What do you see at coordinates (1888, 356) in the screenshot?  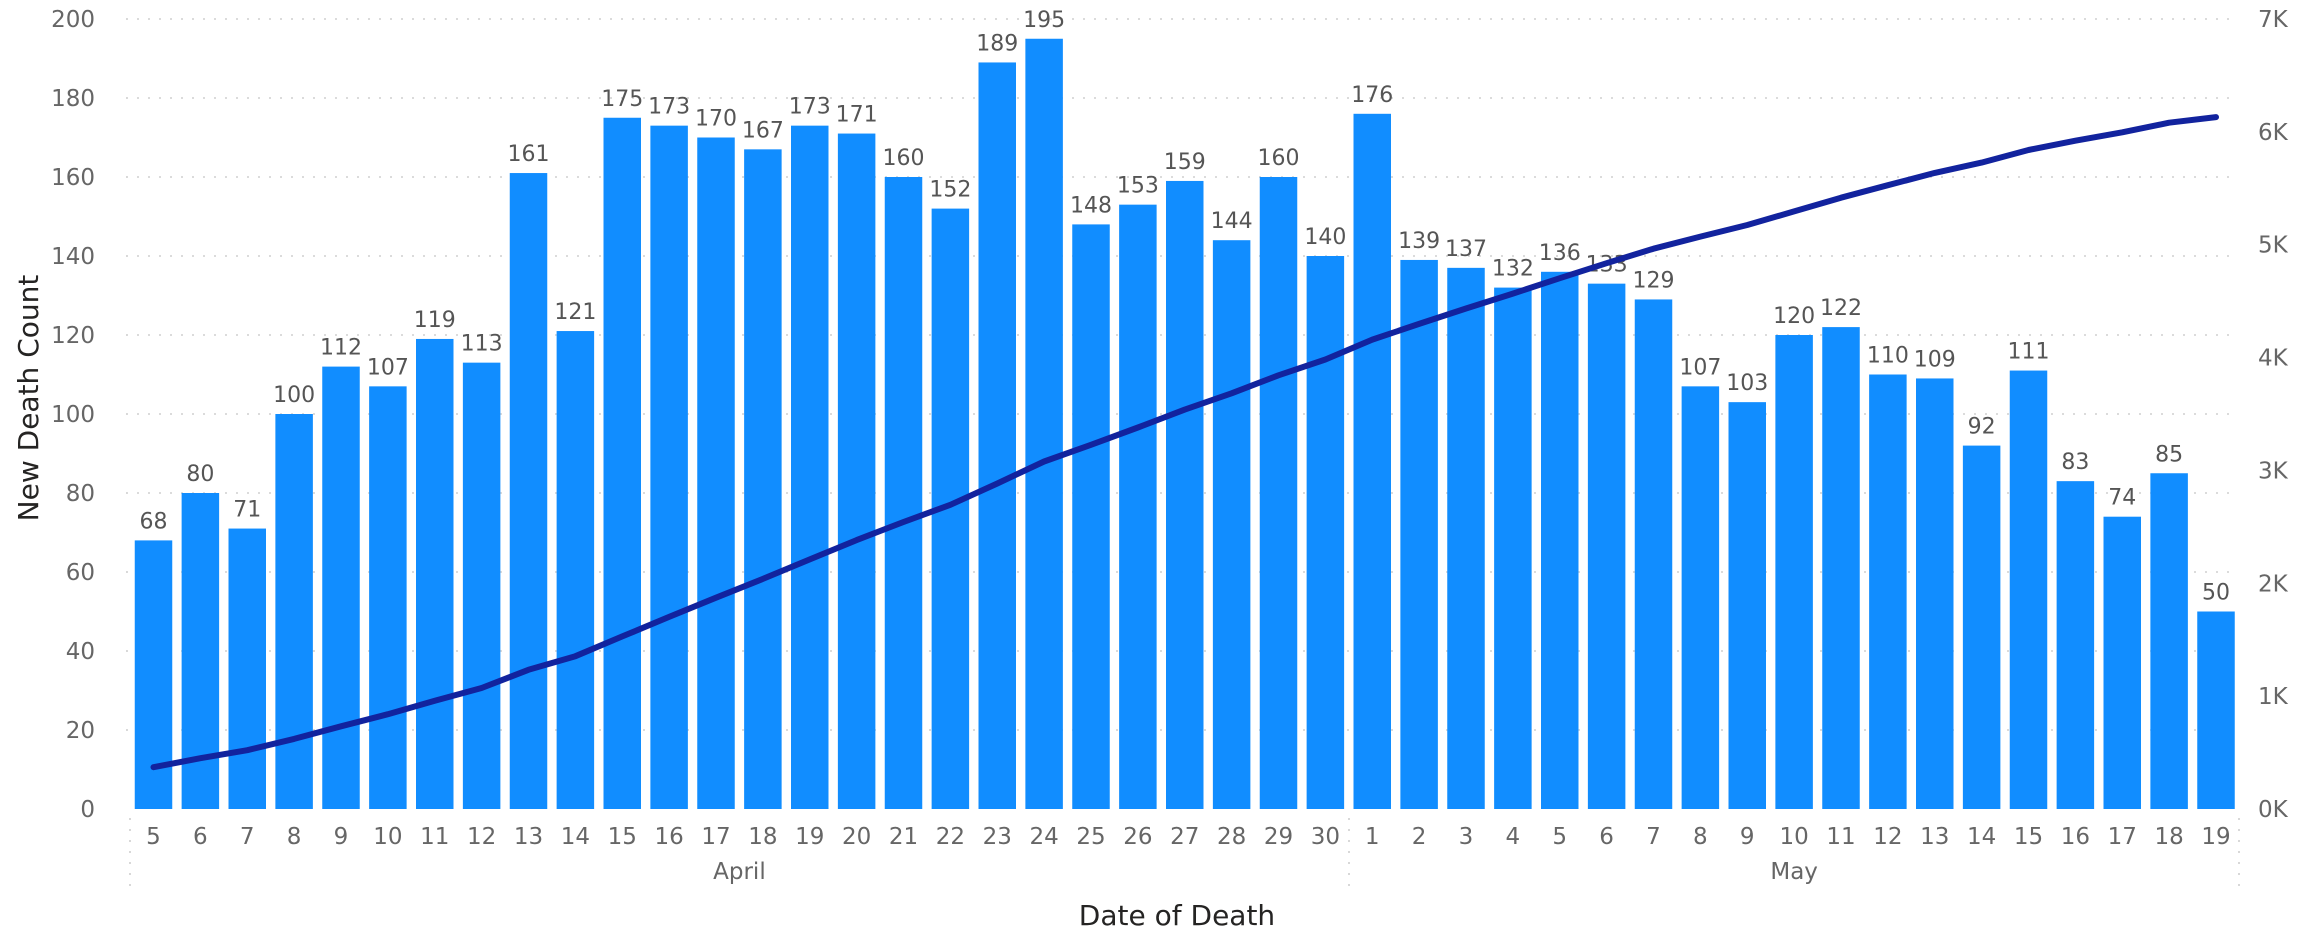 I see `data-label: 110` at bounding box center [1888, 356].